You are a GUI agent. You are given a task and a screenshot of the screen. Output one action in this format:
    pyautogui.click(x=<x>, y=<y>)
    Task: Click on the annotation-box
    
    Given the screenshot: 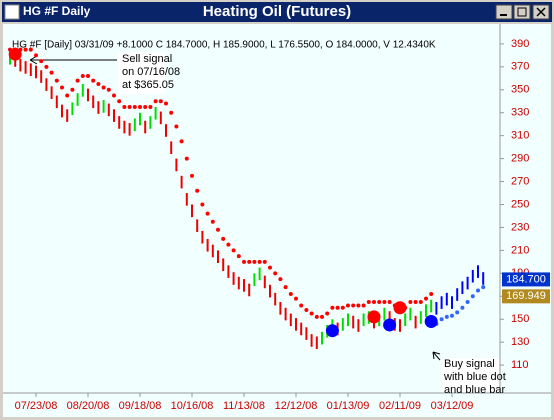 What is the action you would take?
    pyautogui.click(x=142, y=73)
    